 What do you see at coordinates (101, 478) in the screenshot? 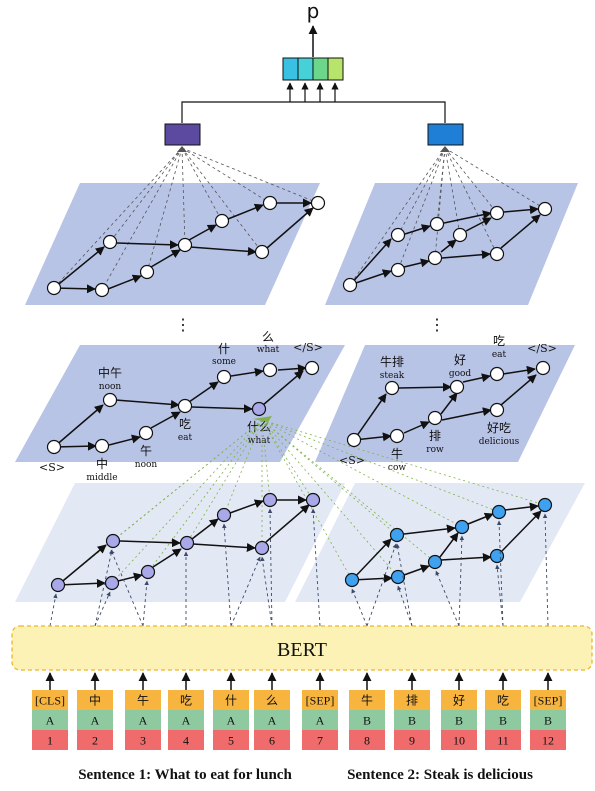
I see `mid1-node-zhong-en: middle` at bounding box center [101, 478].